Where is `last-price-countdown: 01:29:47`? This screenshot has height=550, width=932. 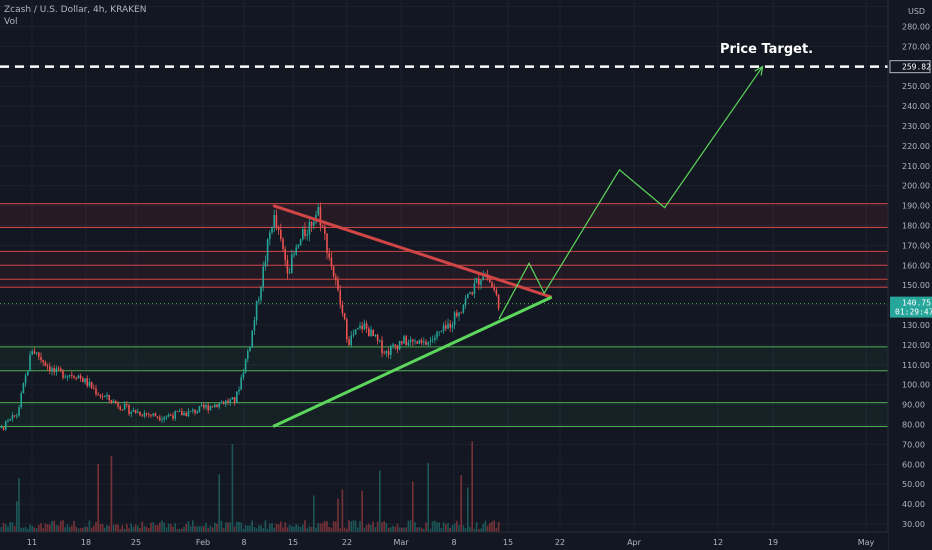
last-price-countdown: 01:29:47 is located at coordinates (913, 312).